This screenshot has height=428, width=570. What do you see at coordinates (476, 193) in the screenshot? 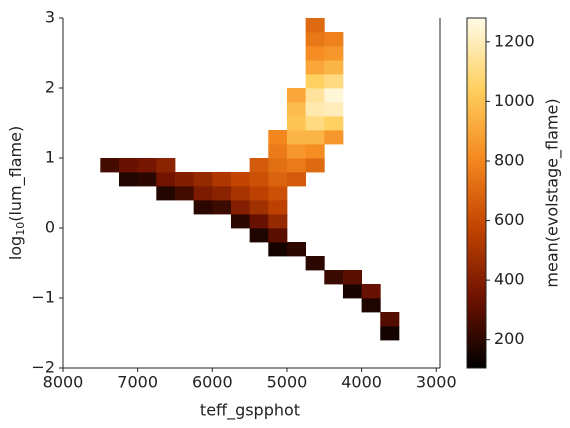
I see `colorbar` at bounding box center [476, 193].